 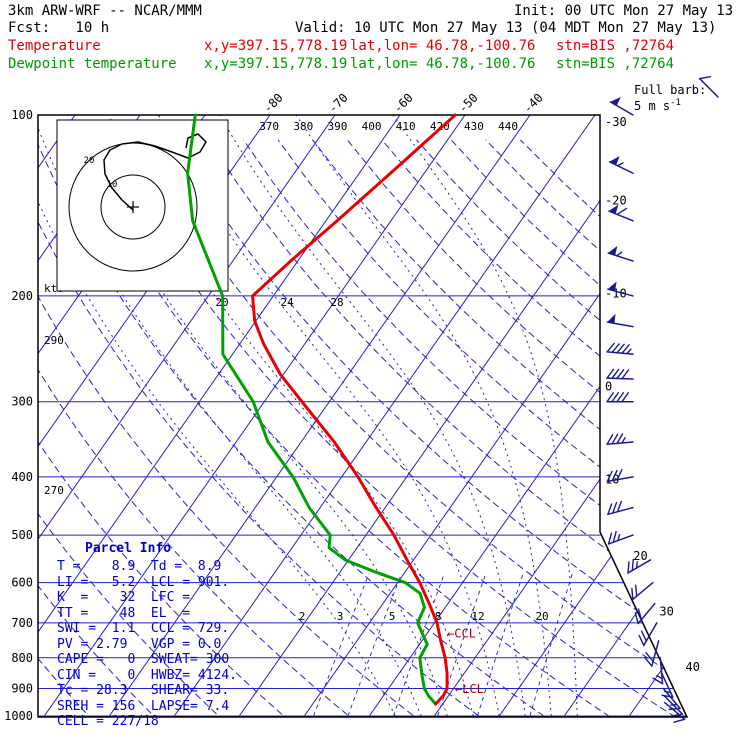 I want to click on svg-text: 500, so click(x=22, y=535).